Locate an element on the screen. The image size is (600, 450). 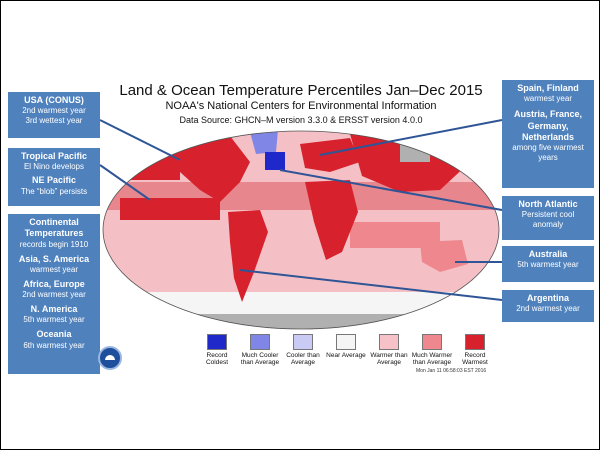
callout-title: Australia is located at coordinates (548, 254).